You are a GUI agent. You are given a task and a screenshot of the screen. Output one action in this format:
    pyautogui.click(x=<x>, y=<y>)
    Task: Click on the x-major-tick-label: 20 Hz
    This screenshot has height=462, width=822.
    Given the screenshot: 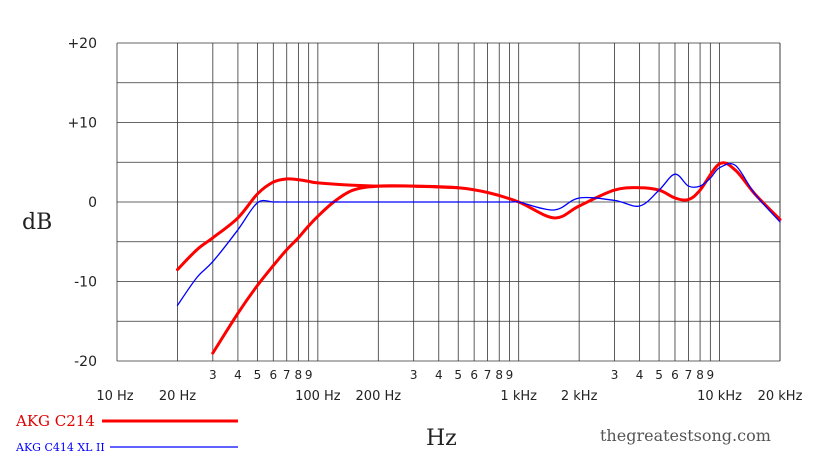 What is the action you would take?
    pyautogui.click(x=177, y=396)
    